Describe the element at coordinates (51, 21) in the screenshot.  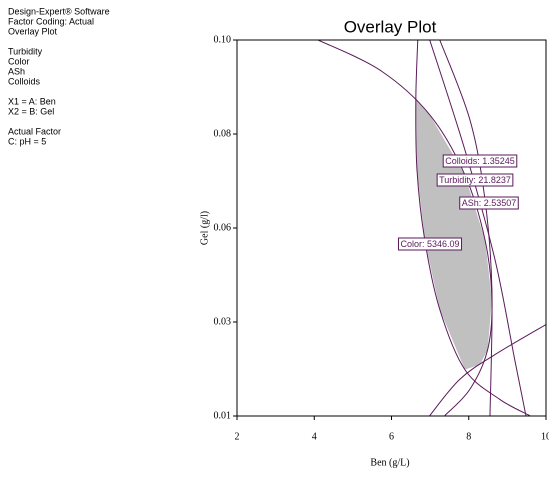
I see `info-text: Factor Coding: Actual` at that location.